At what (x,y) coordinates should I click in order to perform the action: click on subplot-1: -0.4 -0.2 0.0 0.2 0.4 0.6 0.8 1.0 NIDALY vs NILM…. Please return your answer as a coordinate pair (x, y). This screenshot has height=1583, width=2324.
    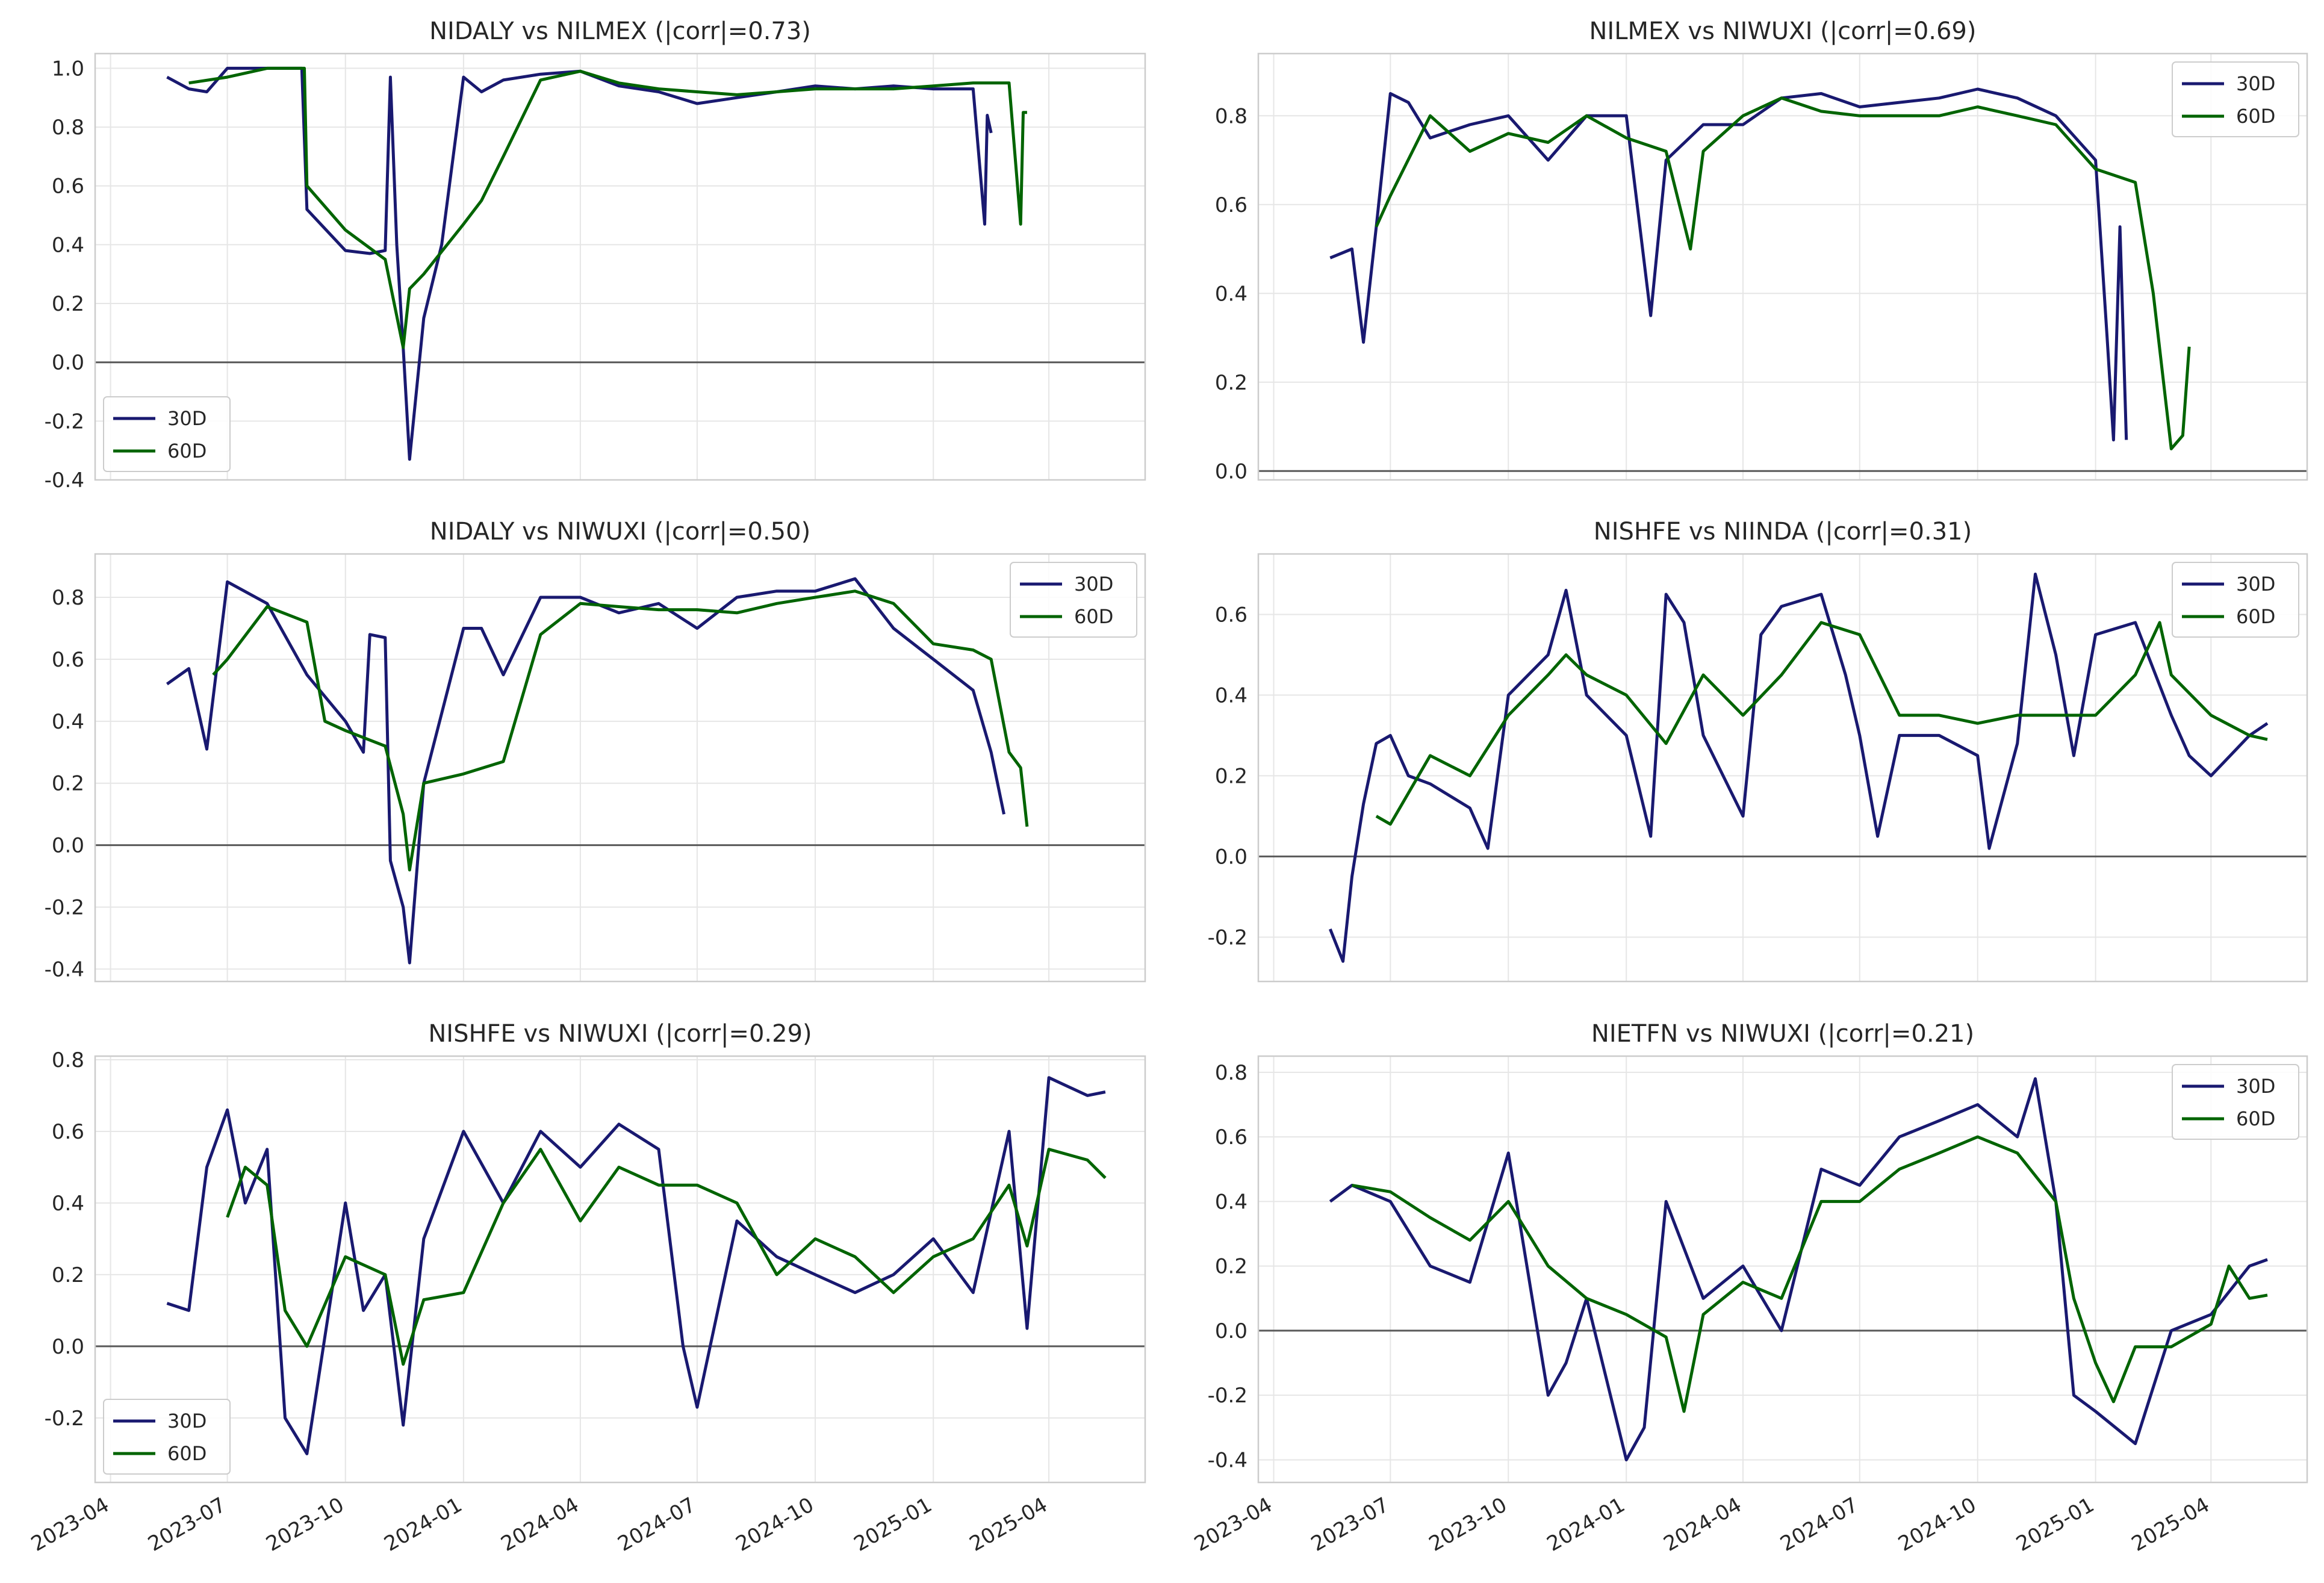
    Looking at the image, I should click on (595, 255).